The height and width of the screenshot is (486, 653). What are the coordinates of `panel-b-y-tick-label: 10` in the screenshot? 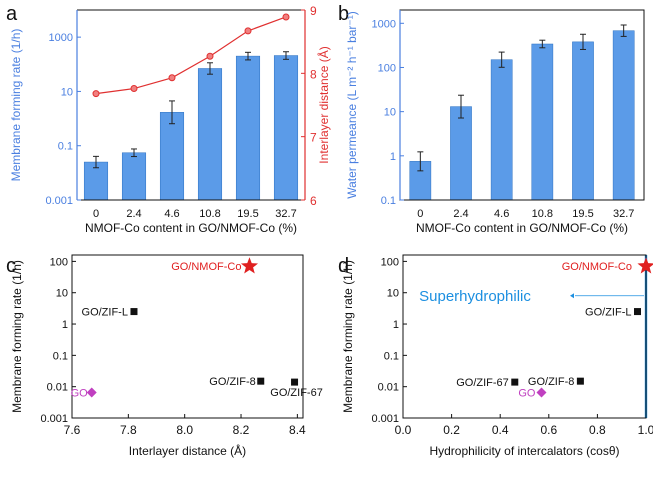 It's located at (390, 113).